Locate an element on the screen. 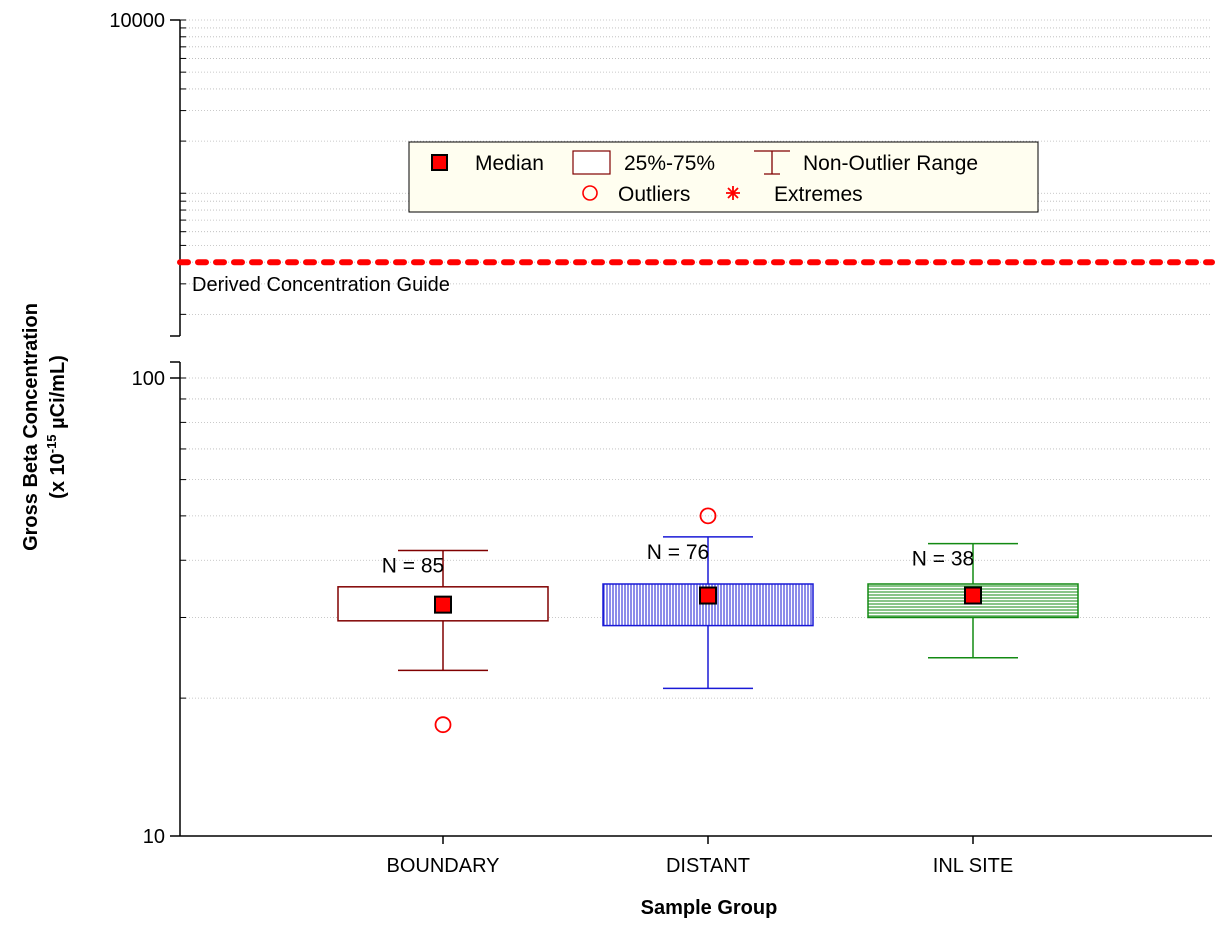 The height and width of the screenshot is (927, 1226). y-axis-units-prefix: (x 10 is located at coordinates (58, 476).